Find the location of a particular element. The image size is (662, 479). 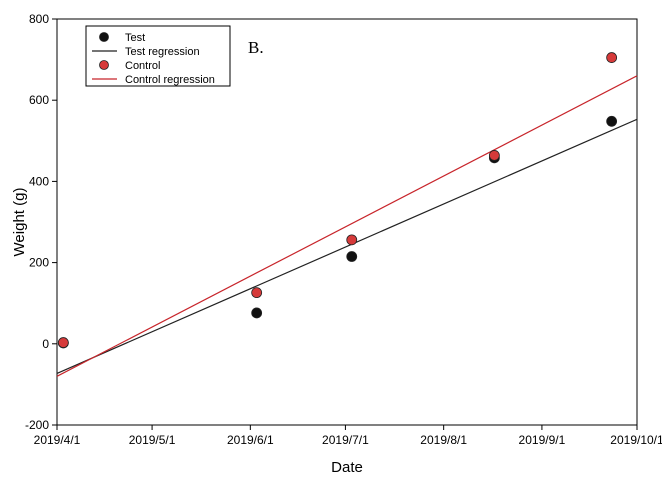

y-tick-label: 0 is located at coordinates (45, 344).